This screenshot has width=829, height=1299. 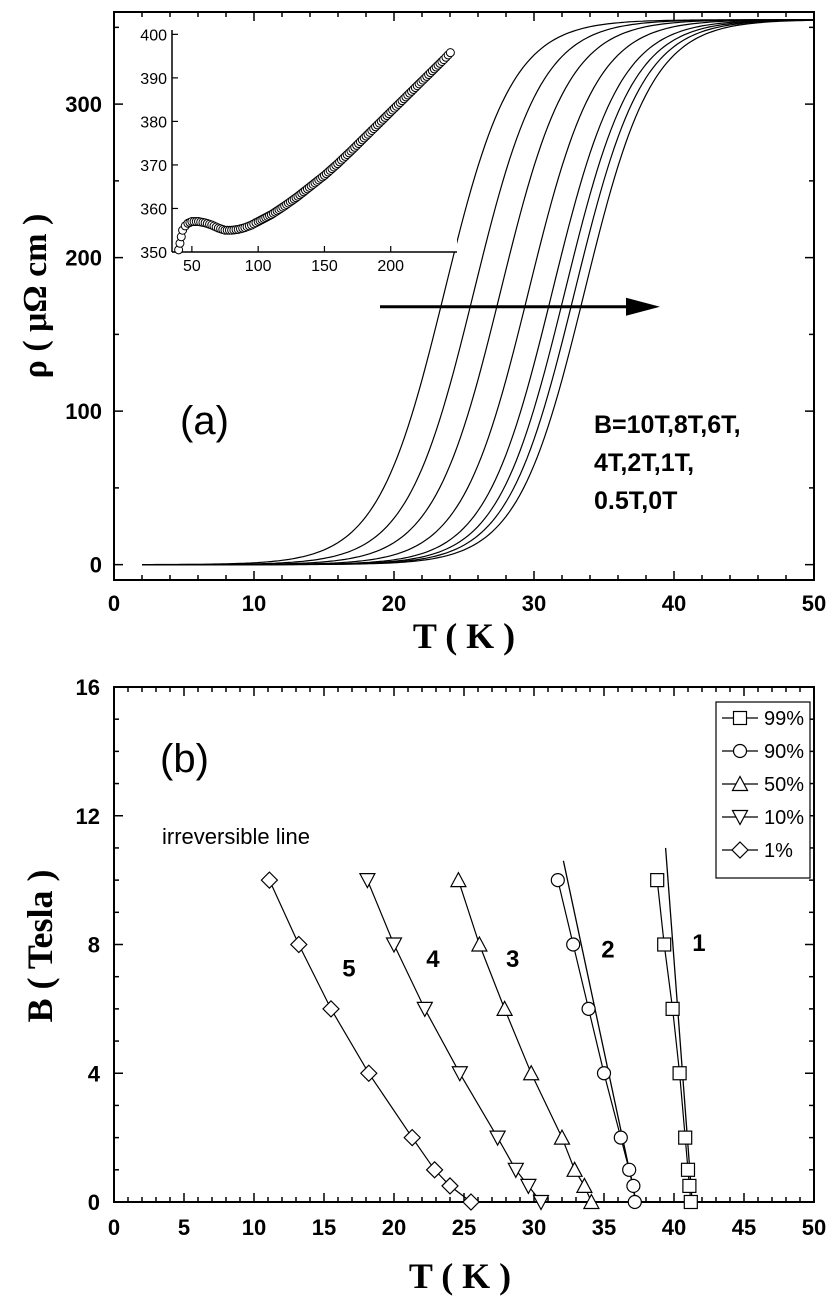 I want to click on panel-b-x-tick-label: 0, so click(x=114, y=1227).